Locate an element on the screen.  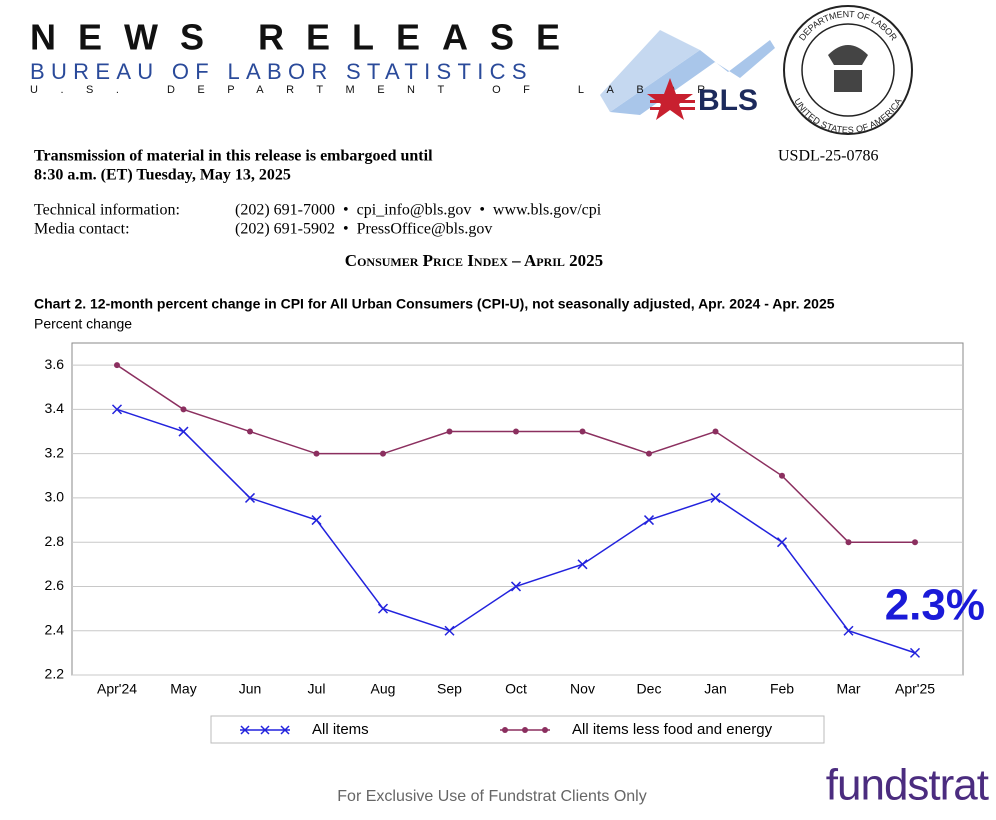
x-tick-label: Dec is located at coordinates (649, 689).